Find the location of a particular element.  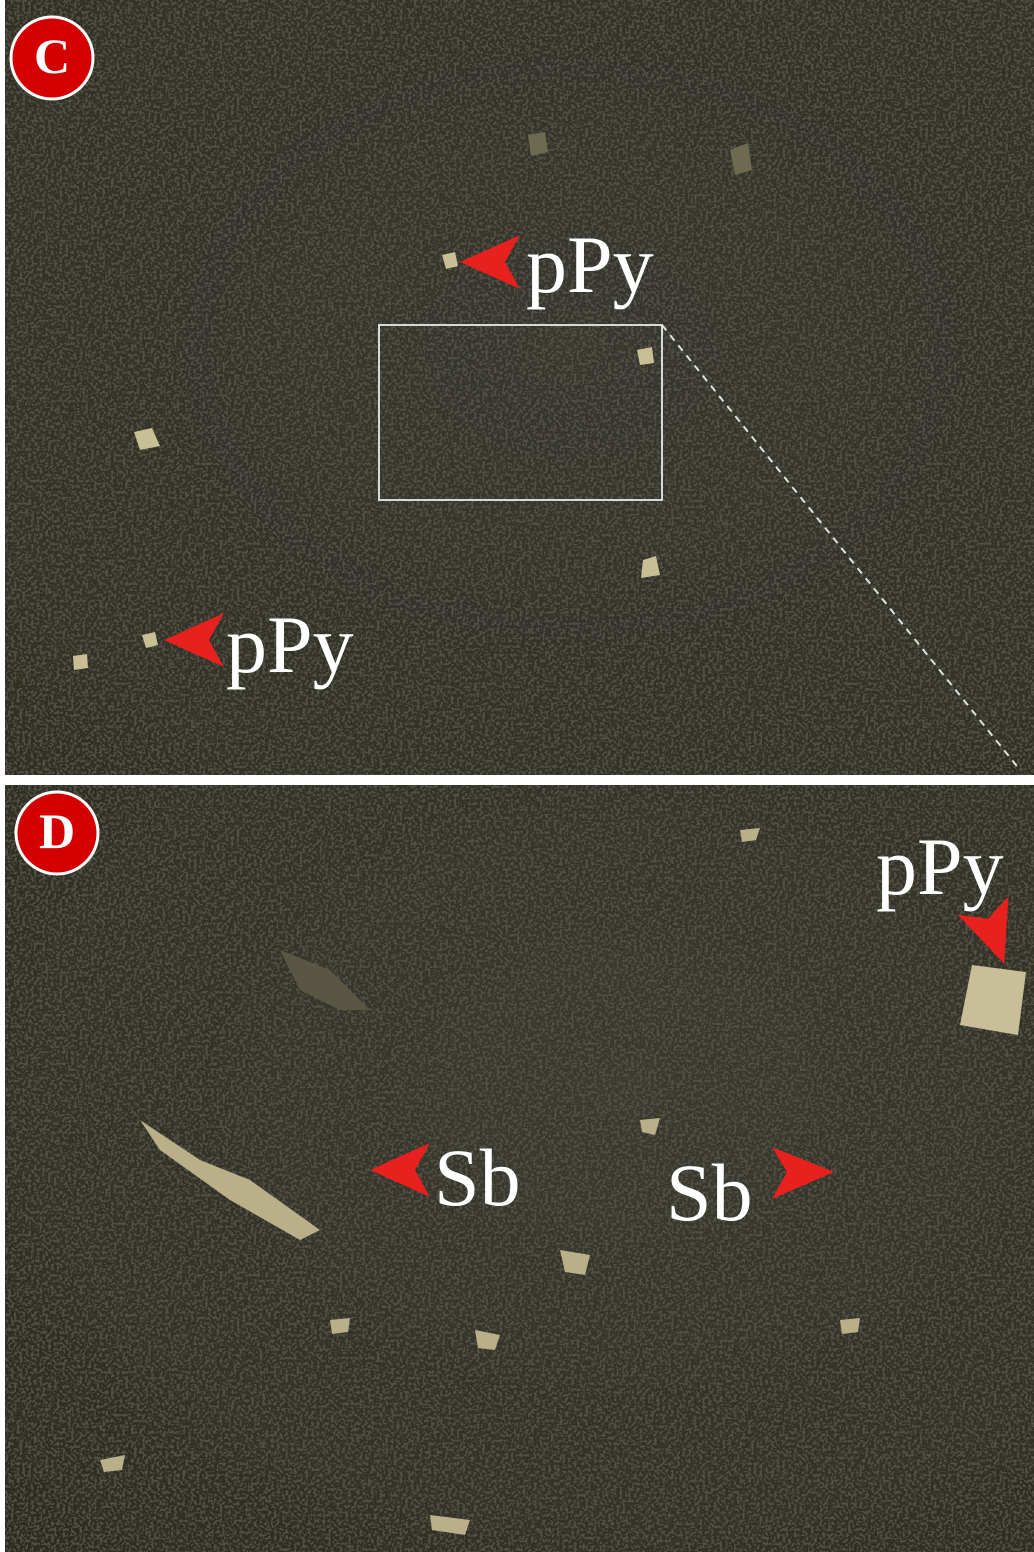

zoom-box is located at coordinates (520, 412).